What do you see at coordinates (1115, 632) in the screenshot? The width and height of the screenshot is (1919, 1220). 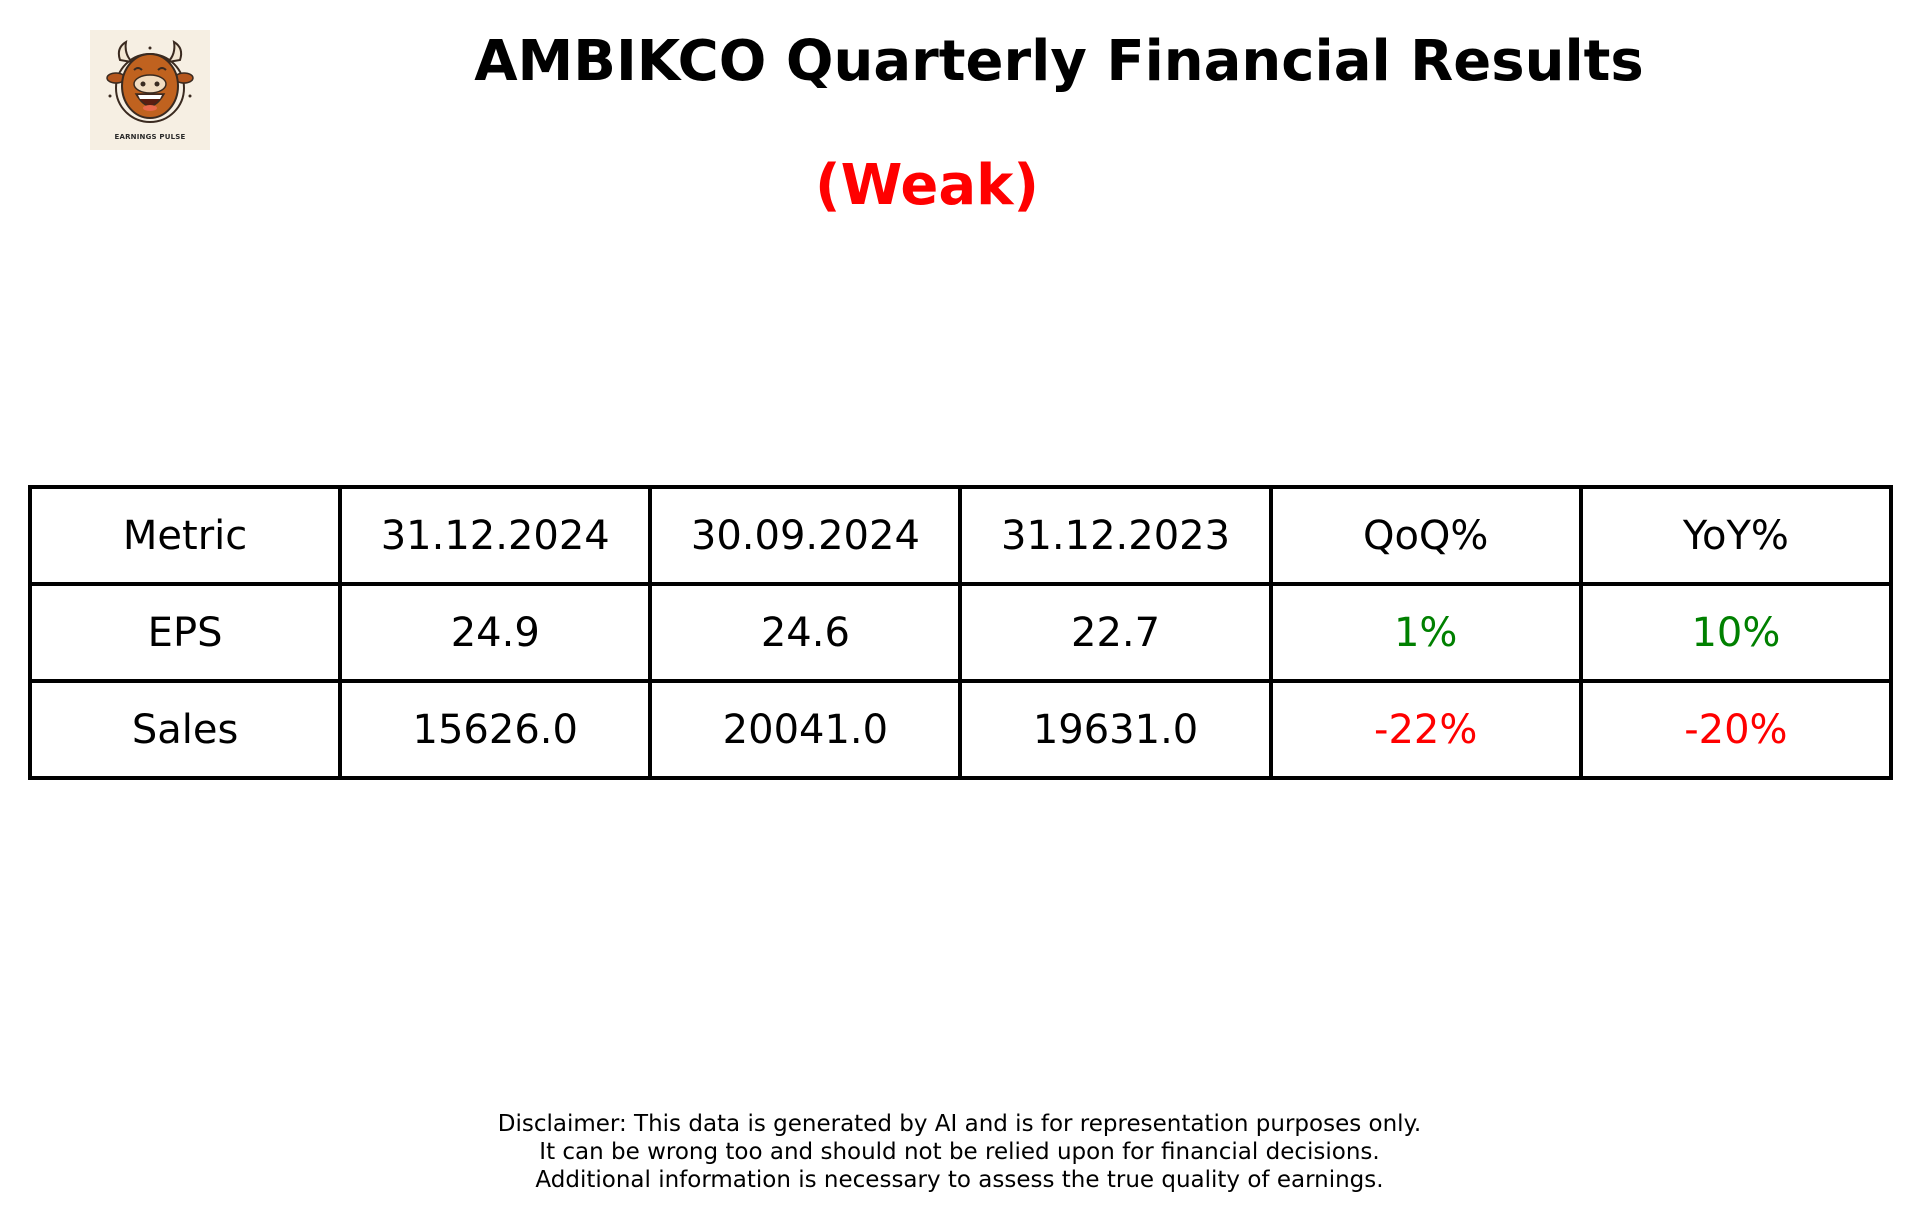 I see `value-cell: 22.7` at bounding box center [1115, 632].